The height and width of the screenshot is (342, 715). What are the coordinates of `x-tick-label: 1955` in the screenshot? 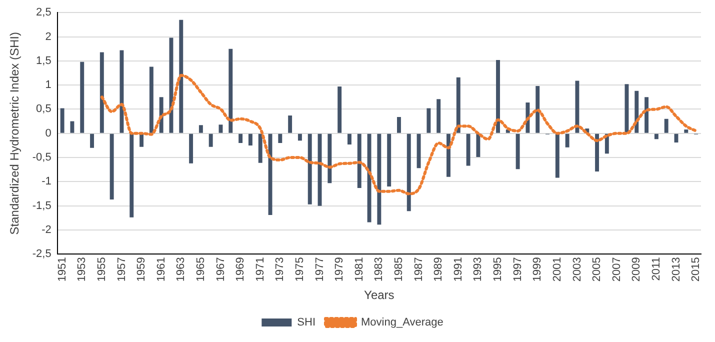 It's located at (102, 269).